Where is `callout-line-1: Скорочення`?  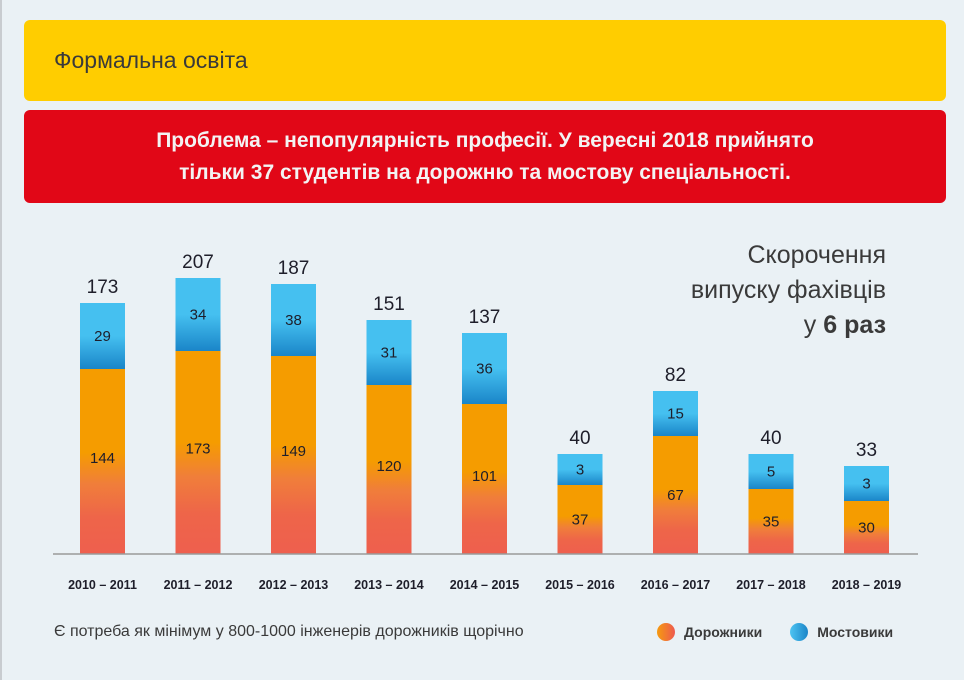
callout-line-1: Скорочення is located at coordinates (816, 255).